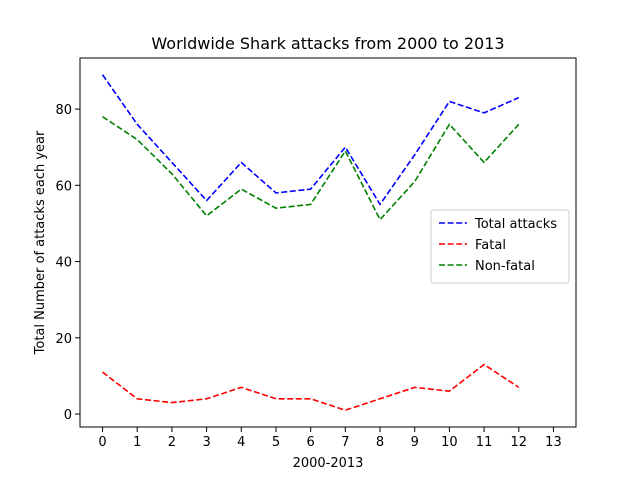 The width and height of the screenshot is (640, 480). What do you see at coordinates (515, 224) in the screenshot?
I see `legend-label: Total attacks` at bounding box center [515, 224].